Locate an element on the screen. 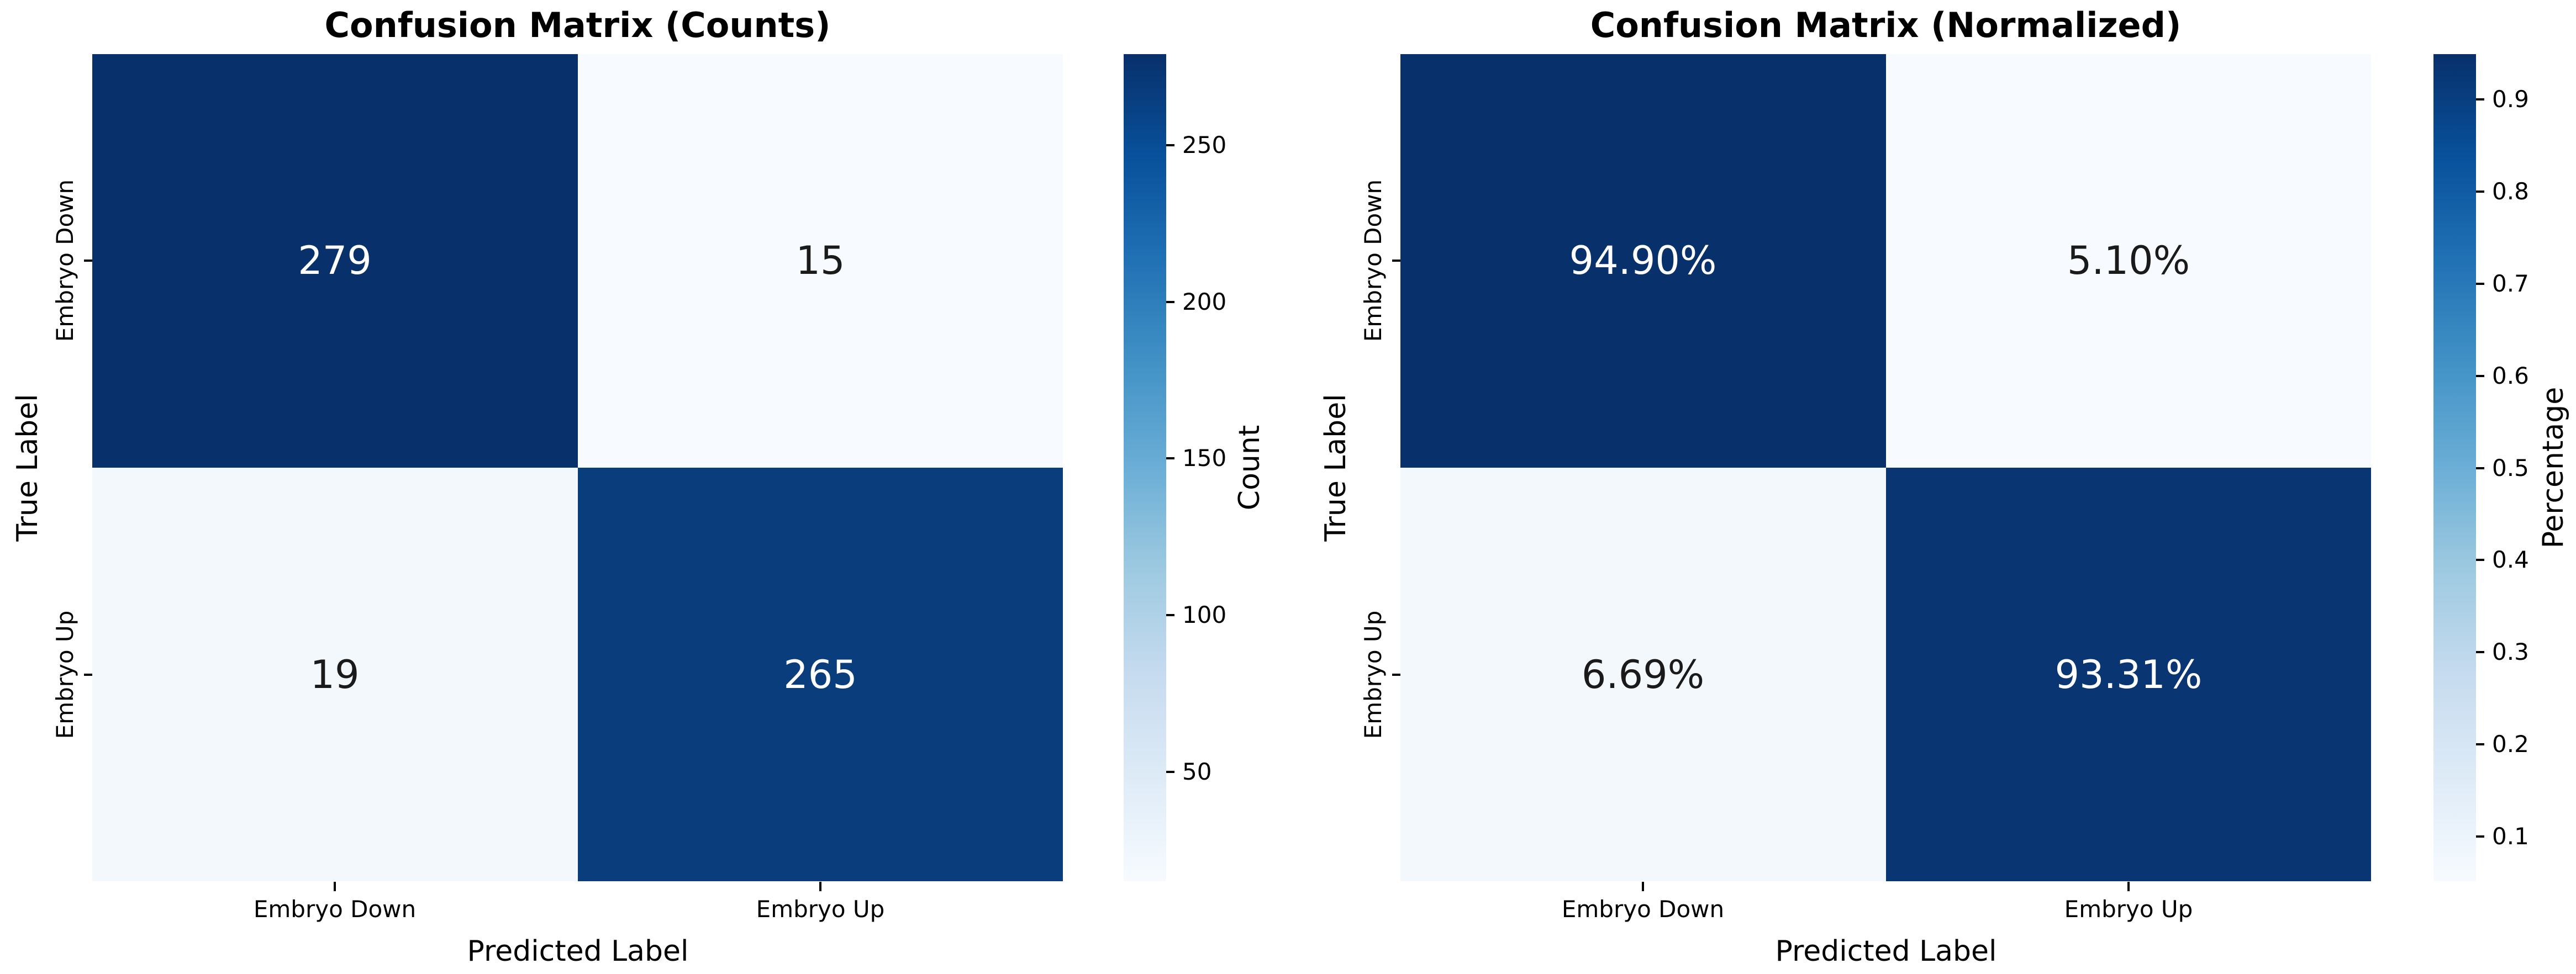  colorbar-tick-label: 0.5 is located at coordinates (2510, 468).